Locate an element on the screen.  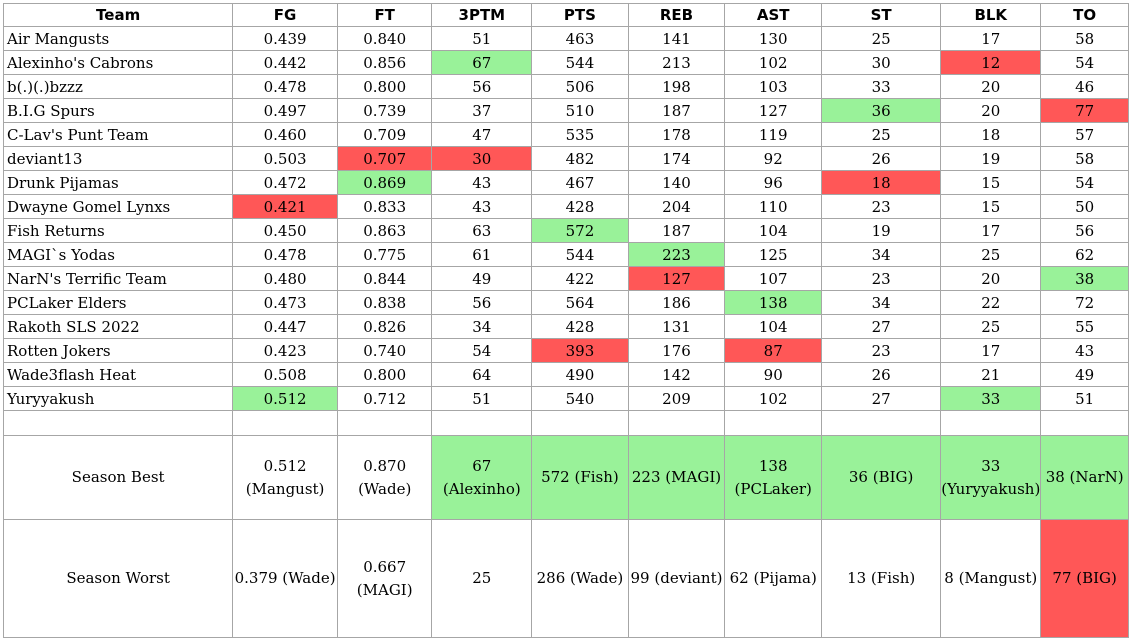
stat-cell-fg: 0.442 is located at coordinates (285, 62).